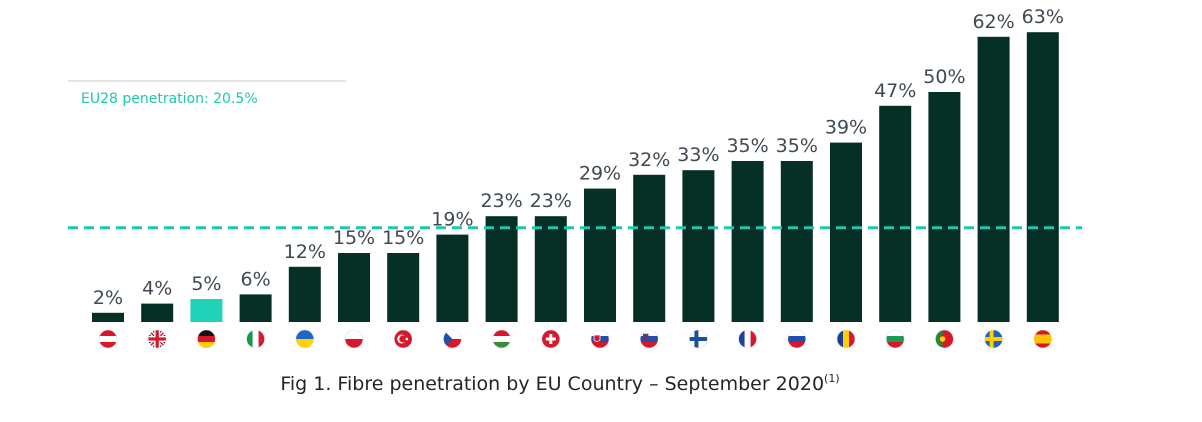 The width and height of the screenshot is (1202, 422). What do you see at coordinates (944, 339) in the screenshot?
I see `flag-pt-icon` at bounding box center [944, 339].